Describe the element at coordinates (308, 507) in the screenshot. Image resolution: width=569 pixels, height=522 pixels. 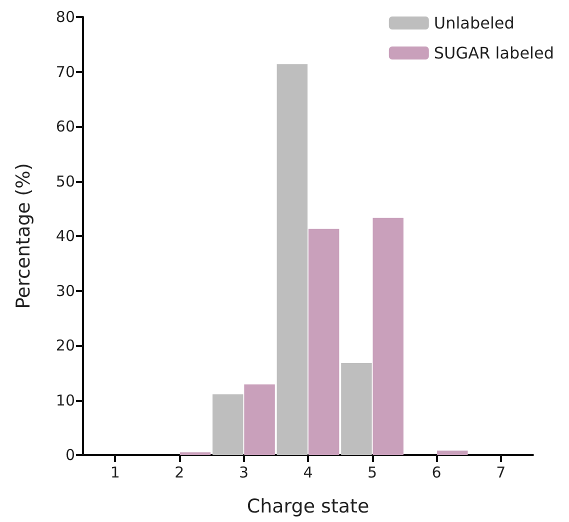
I see `x-axis-title: Charge state` at that location.